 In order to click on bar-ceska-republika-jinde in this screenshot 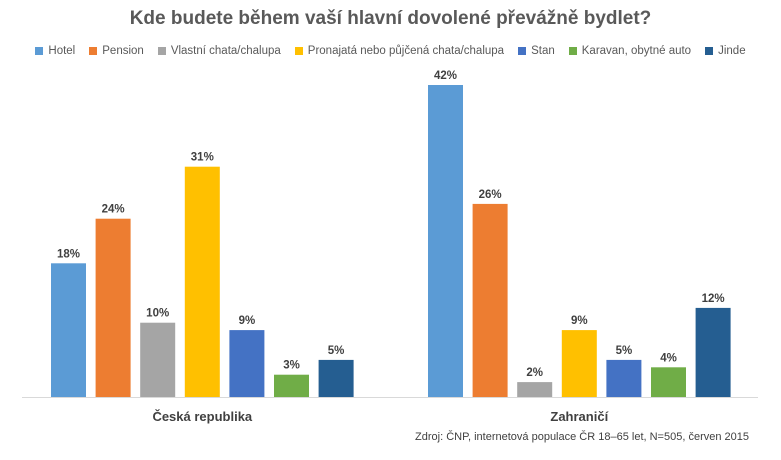, I will do `click(336, 378)`.